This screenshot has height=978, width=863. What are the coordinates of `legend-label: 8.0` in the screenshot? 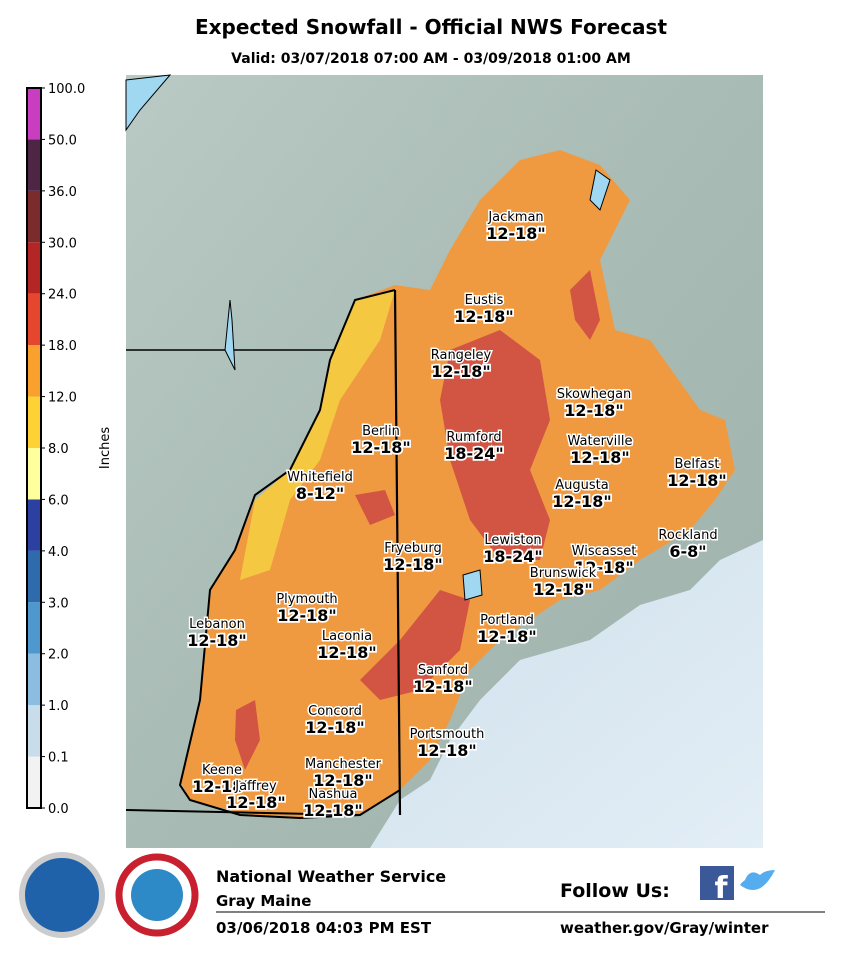 It's located at (58, 449).